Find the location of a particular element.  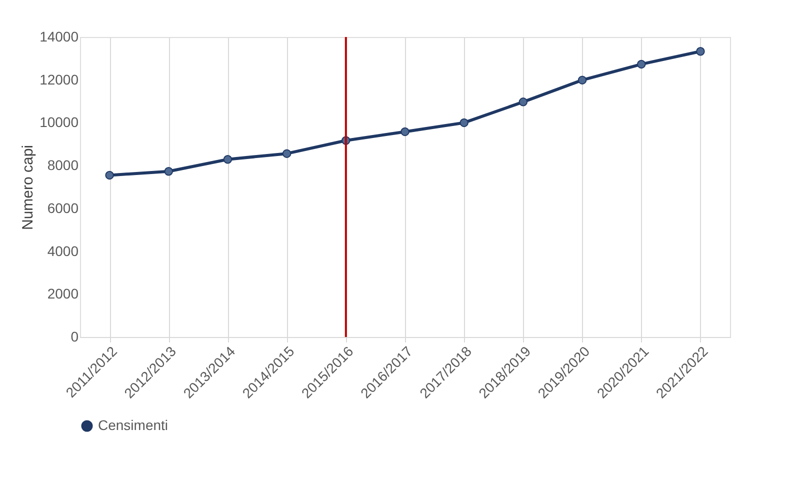

y-tick-label: 2000 is located at coordinates (63, 294).